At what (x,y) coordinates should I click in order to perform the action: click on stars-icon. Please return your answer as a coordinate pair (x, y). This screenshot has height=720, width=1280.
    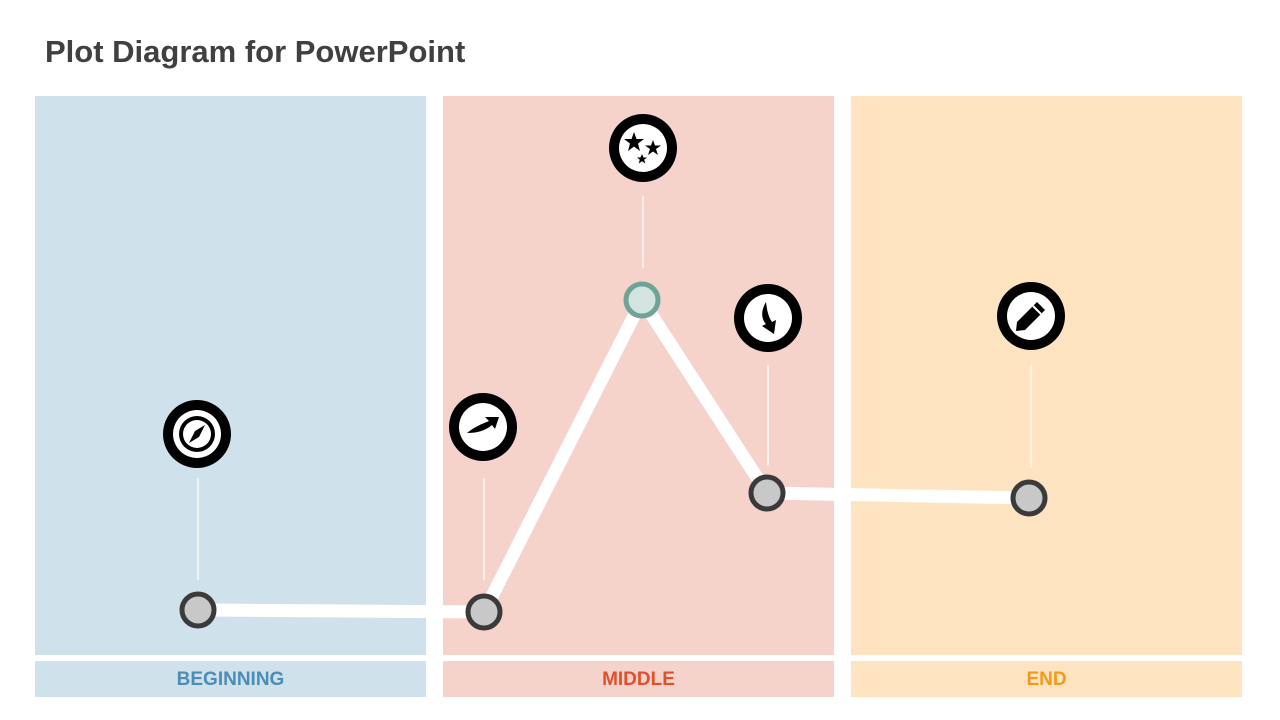
    Looking at the image, I should click on (643, 148).